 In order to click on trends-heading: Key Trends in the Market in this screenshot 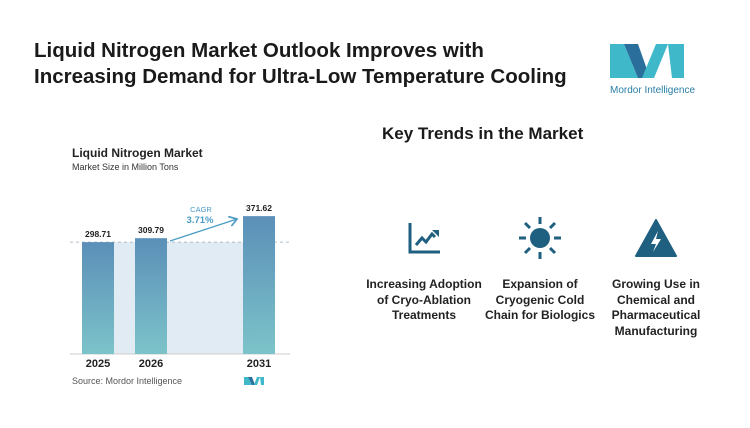, I will do `click(483, 133)`.